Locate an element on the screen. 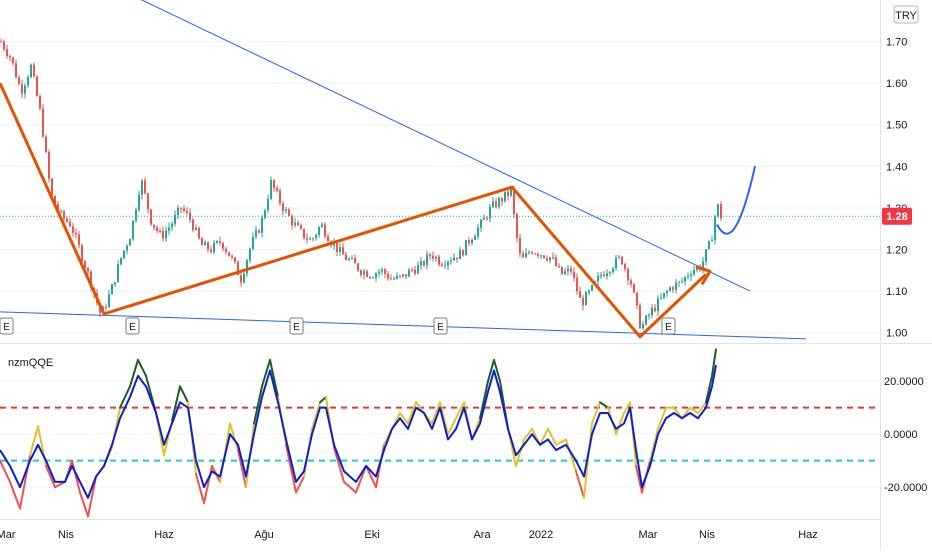 This screenshot has width=932, height=555. earnings-marker-box is located at coordinates (668, 326).